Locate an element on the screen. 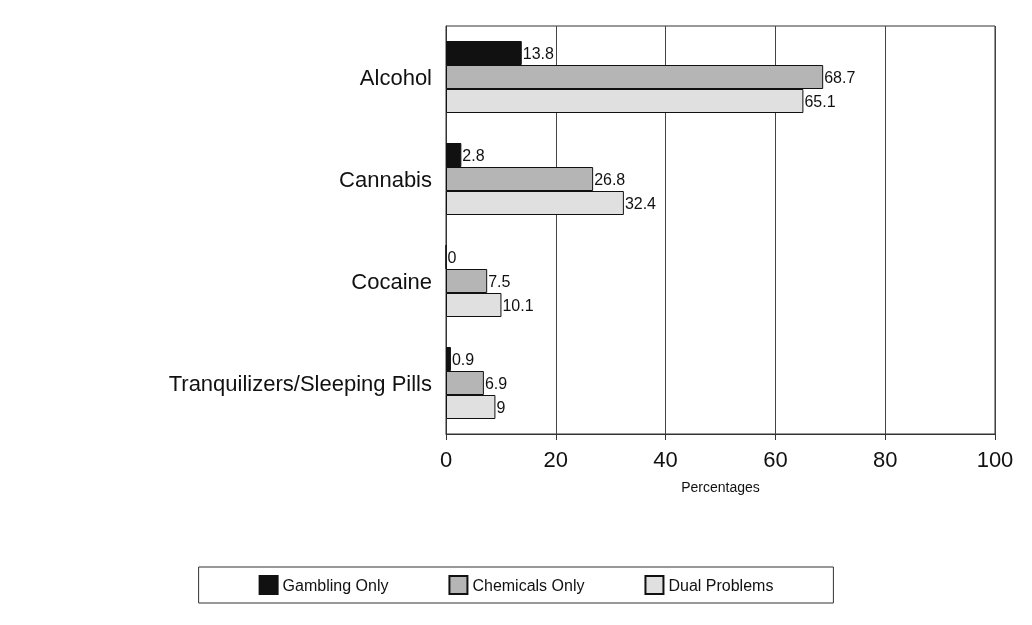 This screenshot has width=1032, height=625. x-tick-label: 0 is located at coordinates (446, 459).